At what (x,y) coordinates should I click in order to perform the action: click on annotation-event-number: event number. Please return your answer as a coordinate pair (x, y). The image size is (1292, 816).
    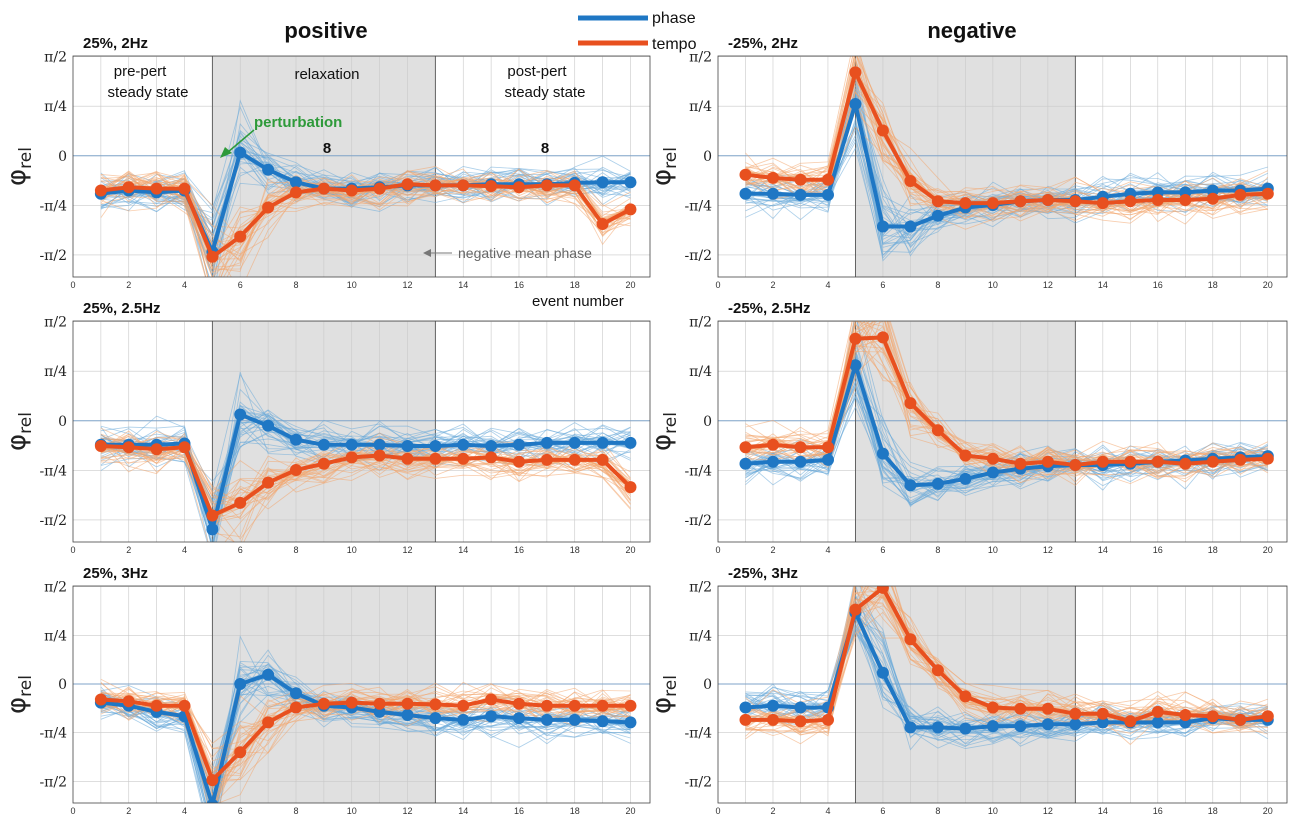
    Looking at the image, I should click on (578, 301).